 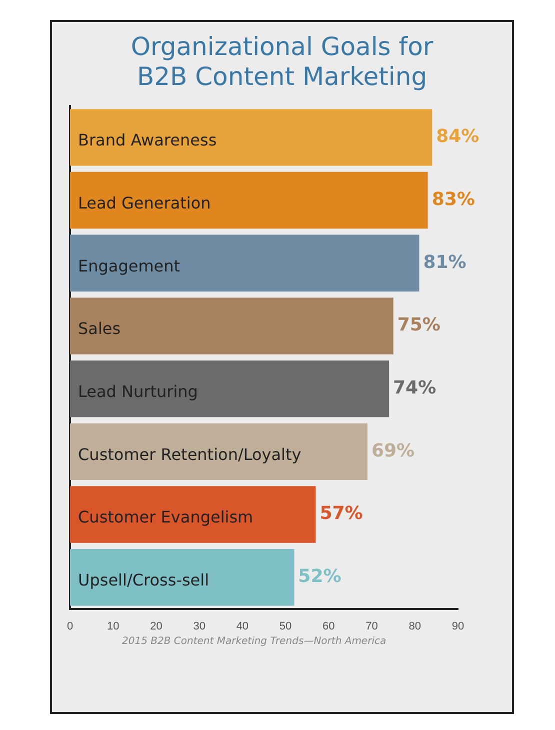 I want to click on data-label: 84%, so click(x=458, y=137).